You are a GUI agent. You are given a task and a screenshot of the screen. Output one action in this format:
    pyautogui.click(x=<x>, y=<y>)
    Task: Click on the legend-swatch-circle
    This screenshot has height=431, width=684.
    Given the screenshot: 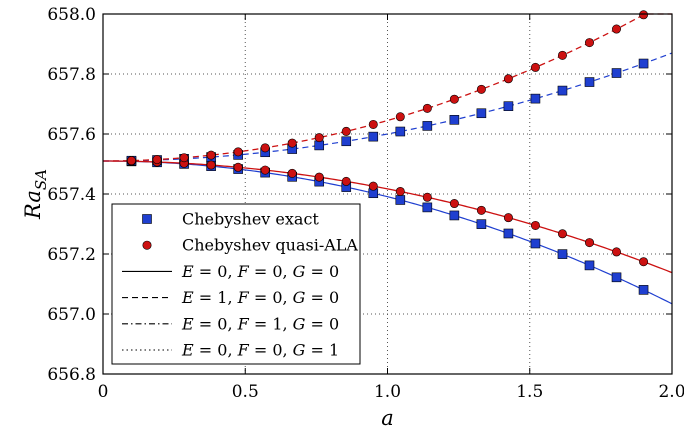 What is the action you would take?
    pyautogui.click(x=147, y=245)
    